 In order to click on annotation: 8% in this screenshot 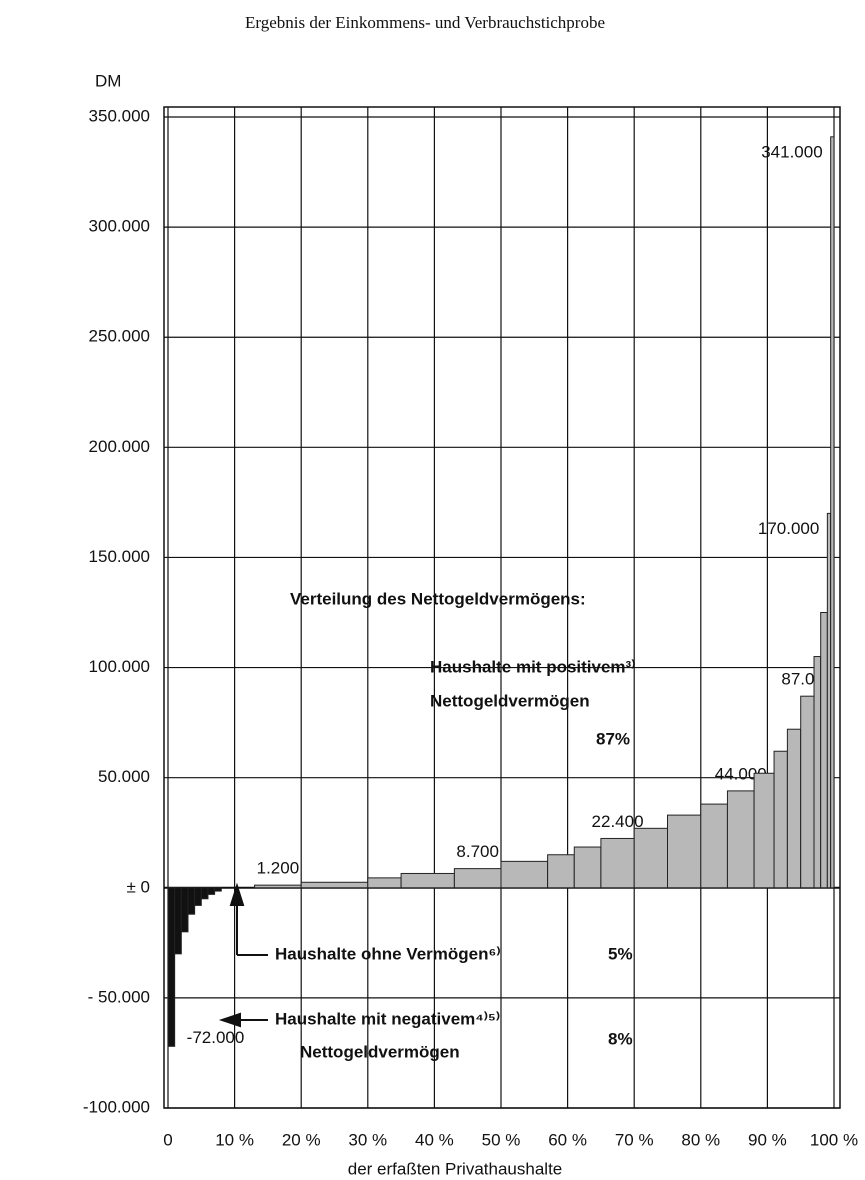, I will do `click(620, 1038)`.